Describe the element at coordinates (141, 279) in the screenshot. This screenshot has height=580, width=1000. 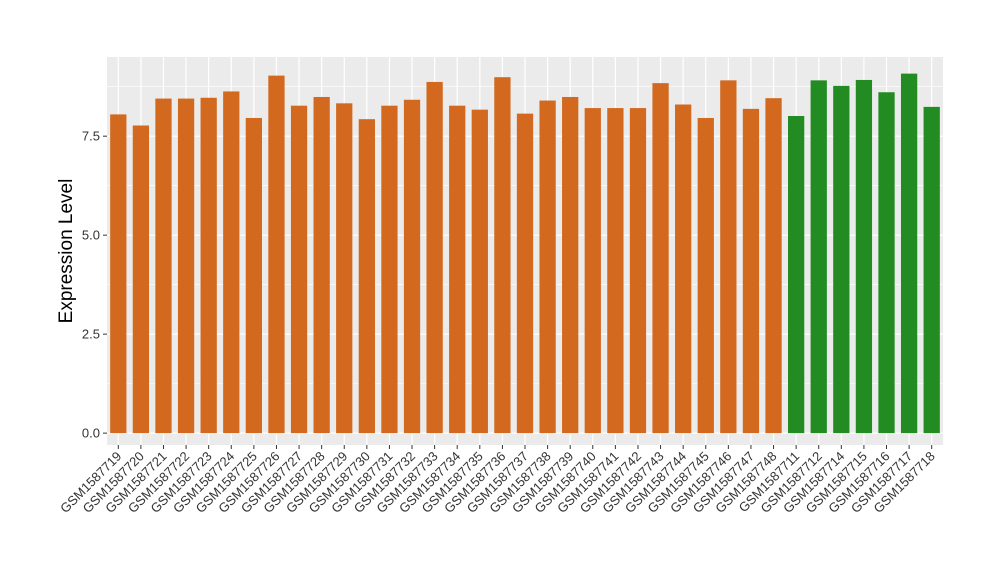
I see `bar-GSM1587720` at that location.